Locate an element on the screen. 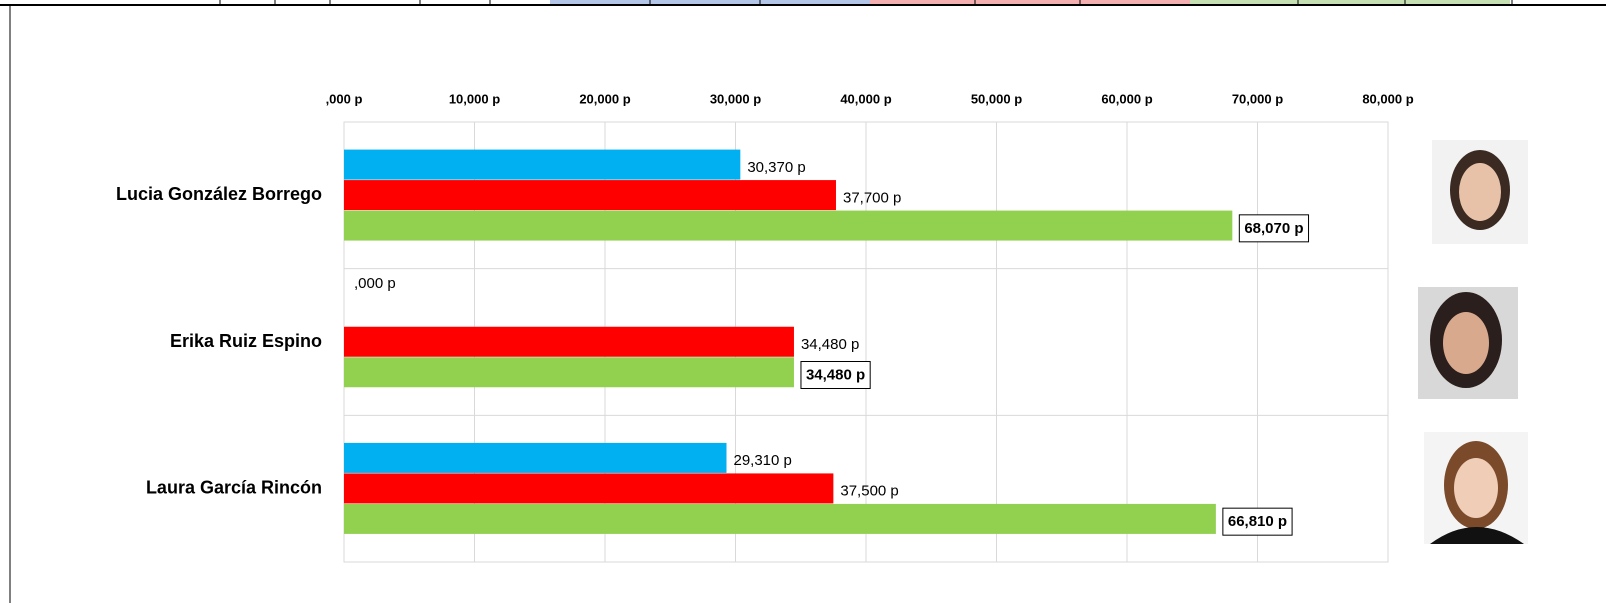 The height and width of the screenshot is (603, 1606). x-tick-label: ,000 p is located at coordinates (344, 98).